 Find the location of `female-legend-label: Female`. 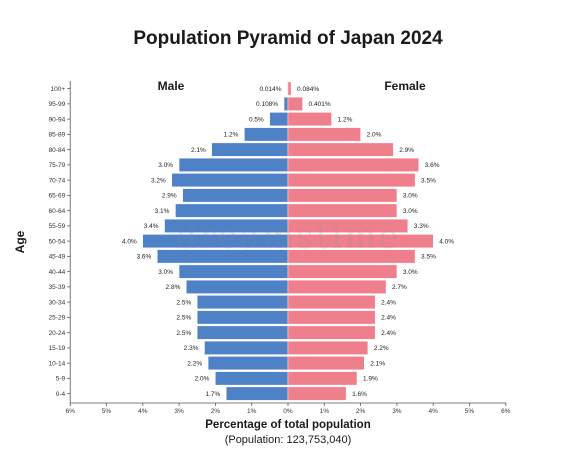

female-legend-label: Female is located at coordinates (405, 86).